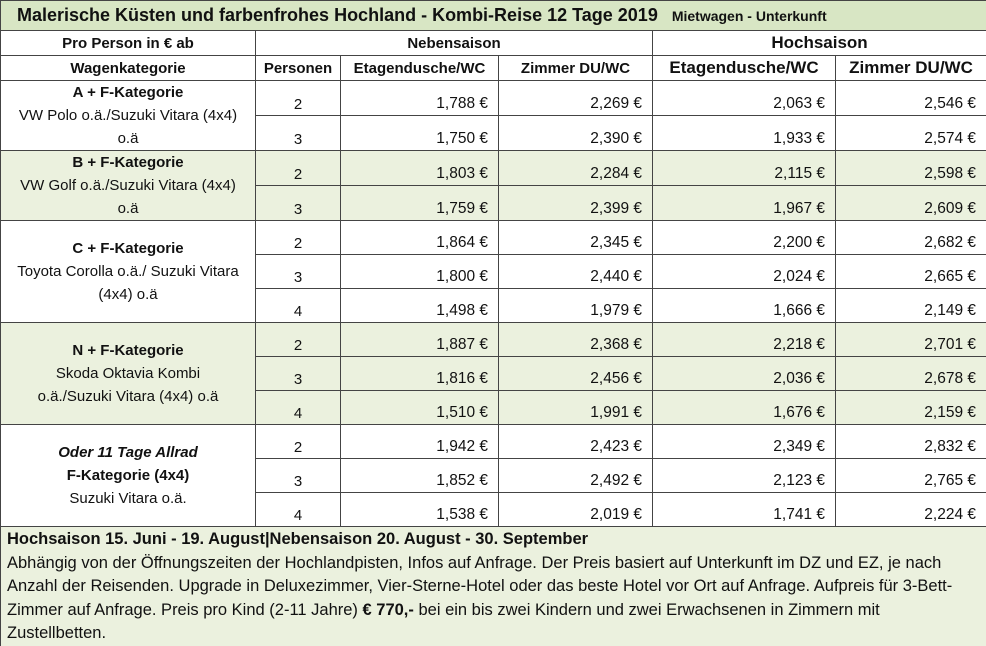  I want to click on category-line: Suzuki Vitara o.ä., so click(128, 498).